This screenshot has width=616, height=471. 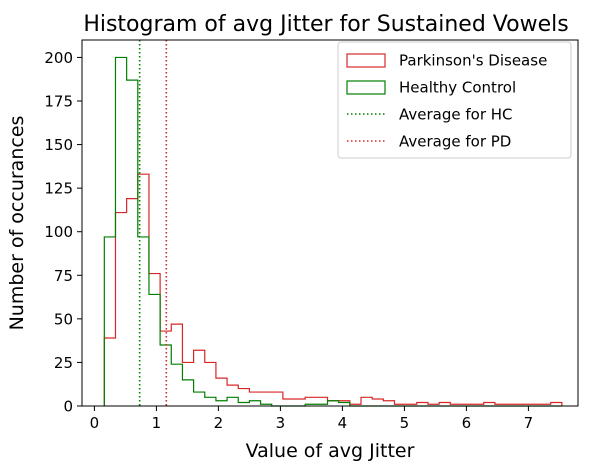 What do you see at coordinates (157, 423) in the screenshot?
I see `x-tick-label: 1` at bounding box center [157, 423].